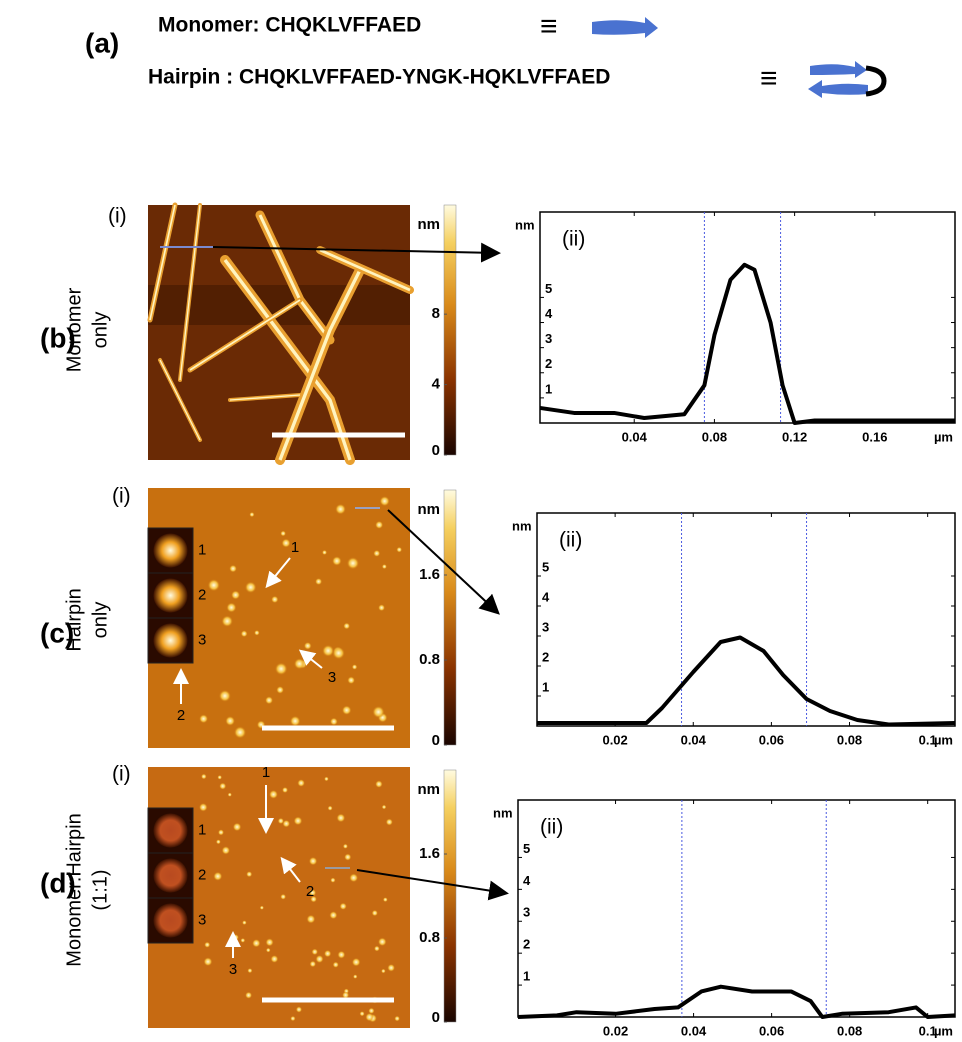 The width and height of the screenshot is (962, 1042). I want to click on colorbar-tick-label: 0, so click(436, 450).